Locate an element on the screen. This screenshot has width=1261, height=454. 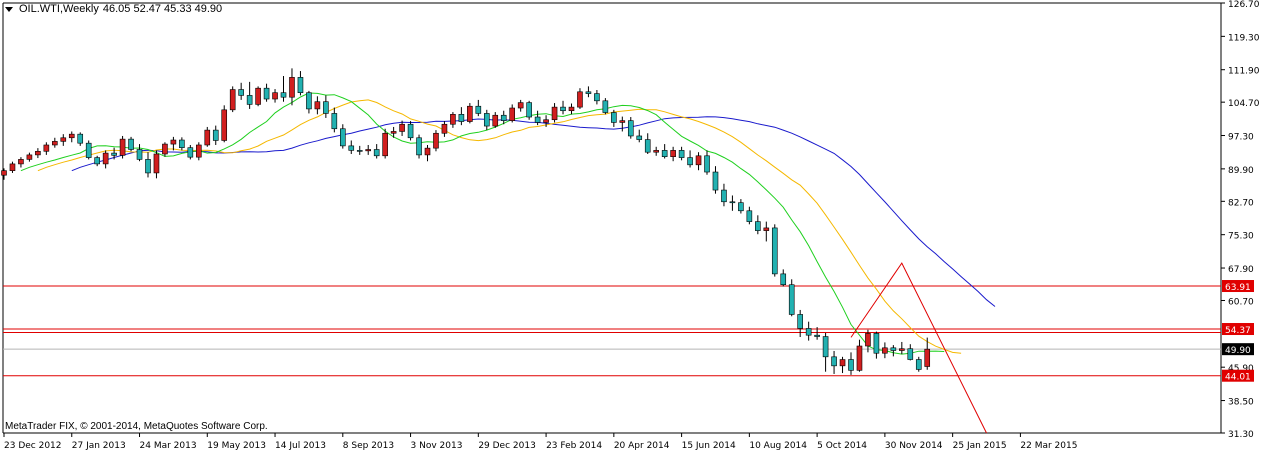
y-tick-label: 60.70 is located at coordinates (1241, 302).